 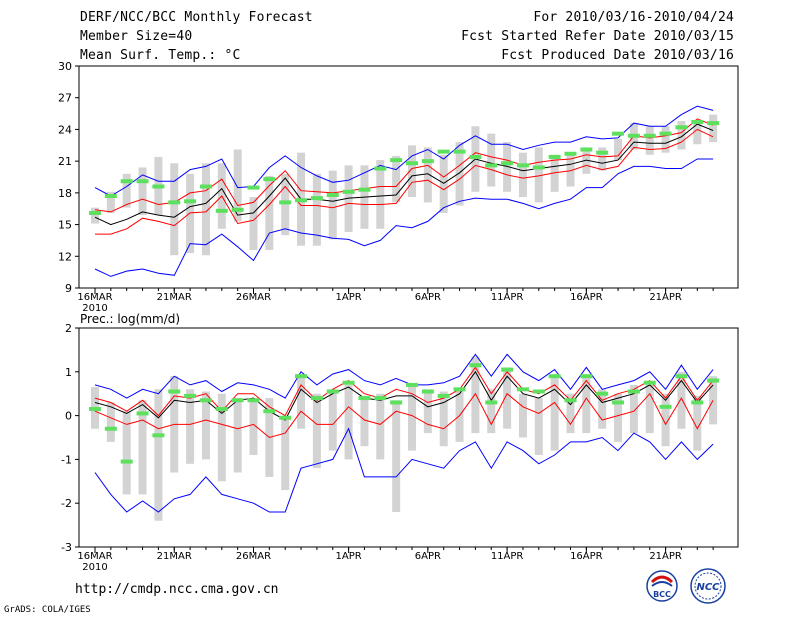 I want to click on x-tick-label: 21MAR, so click(x=174, y=556).